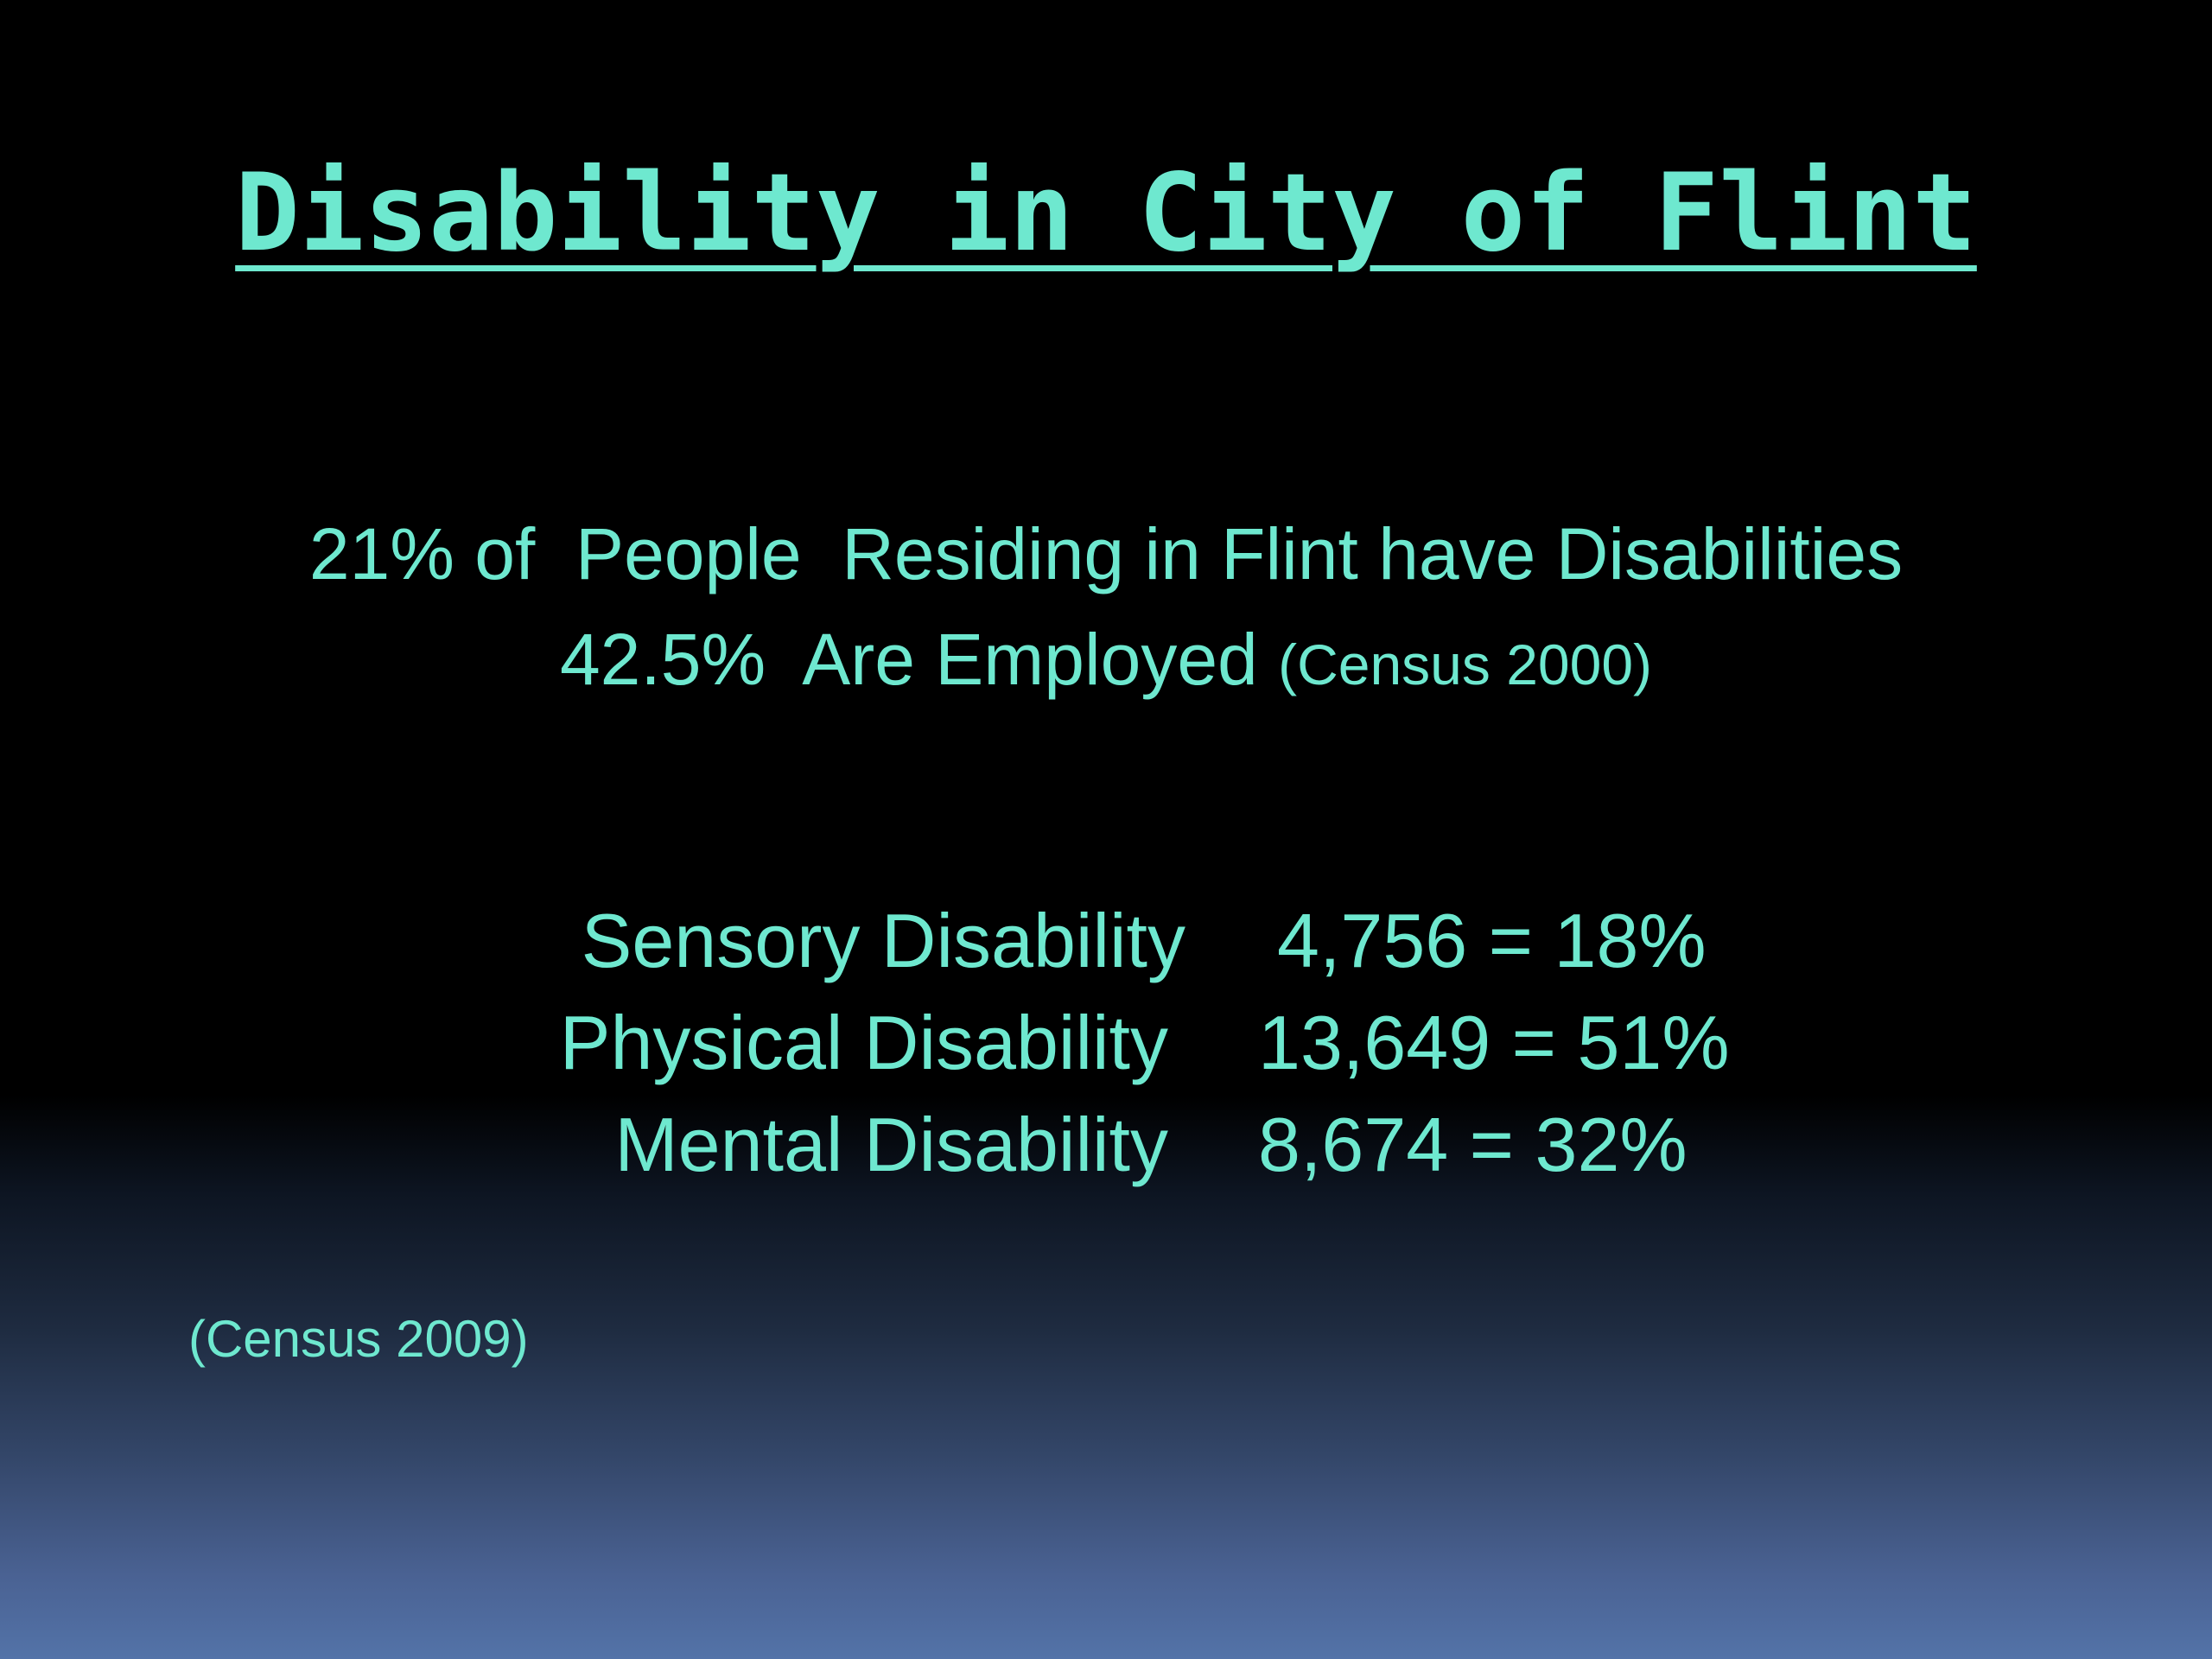 The height and width of the screenshot is (1659, 2212). I want to click on employment-source: (Census 2000), so click(1465, 664).